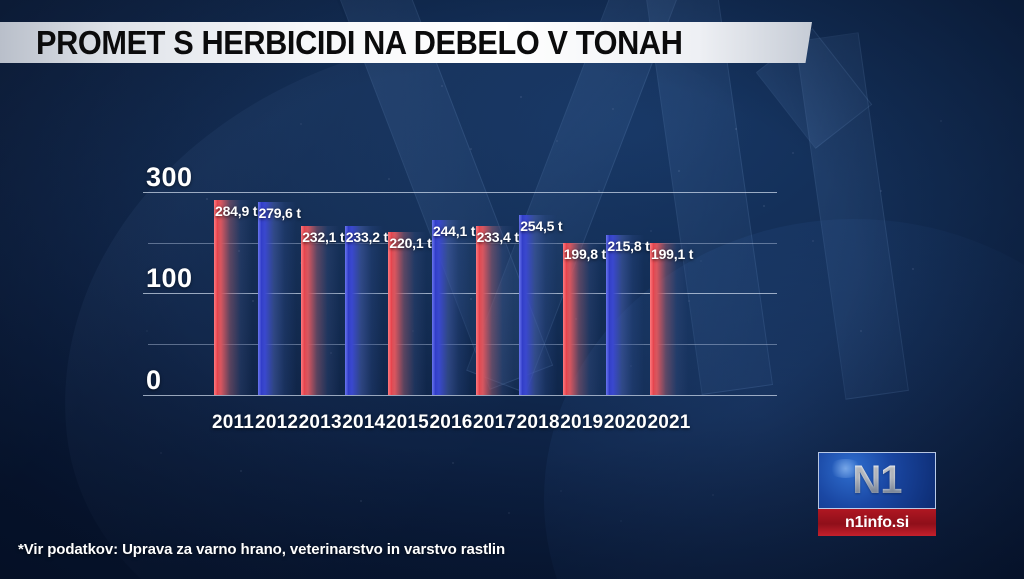  Describe the element at coordinates (669, 422) in the screenshot. I see `x-axis-tick-2021: 2021` at that location.